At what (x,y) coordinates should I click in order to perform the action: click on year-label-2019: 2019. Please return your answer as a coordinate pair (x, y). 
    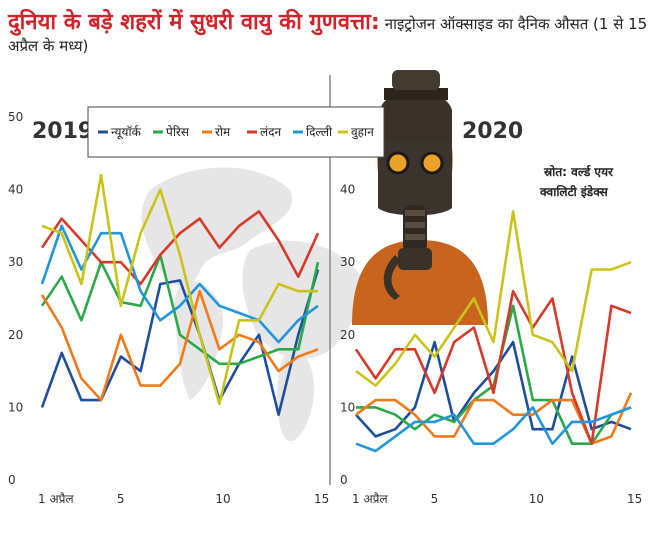
    Looking at the image, I should click on (62, 131).